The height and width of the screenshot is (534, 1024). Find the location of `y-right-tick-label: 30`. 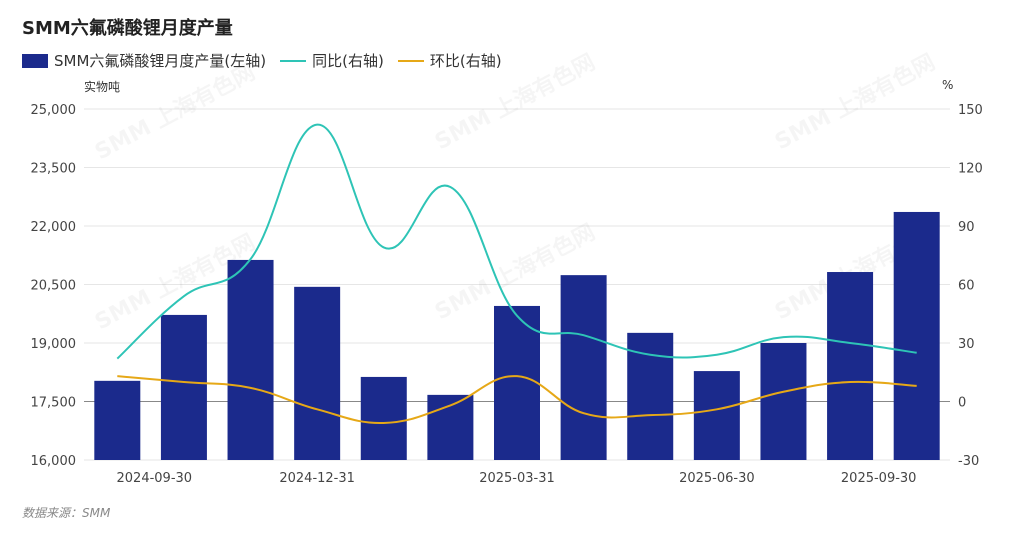

y-right-tick-label: 30 is located at coordinates (966, 344).